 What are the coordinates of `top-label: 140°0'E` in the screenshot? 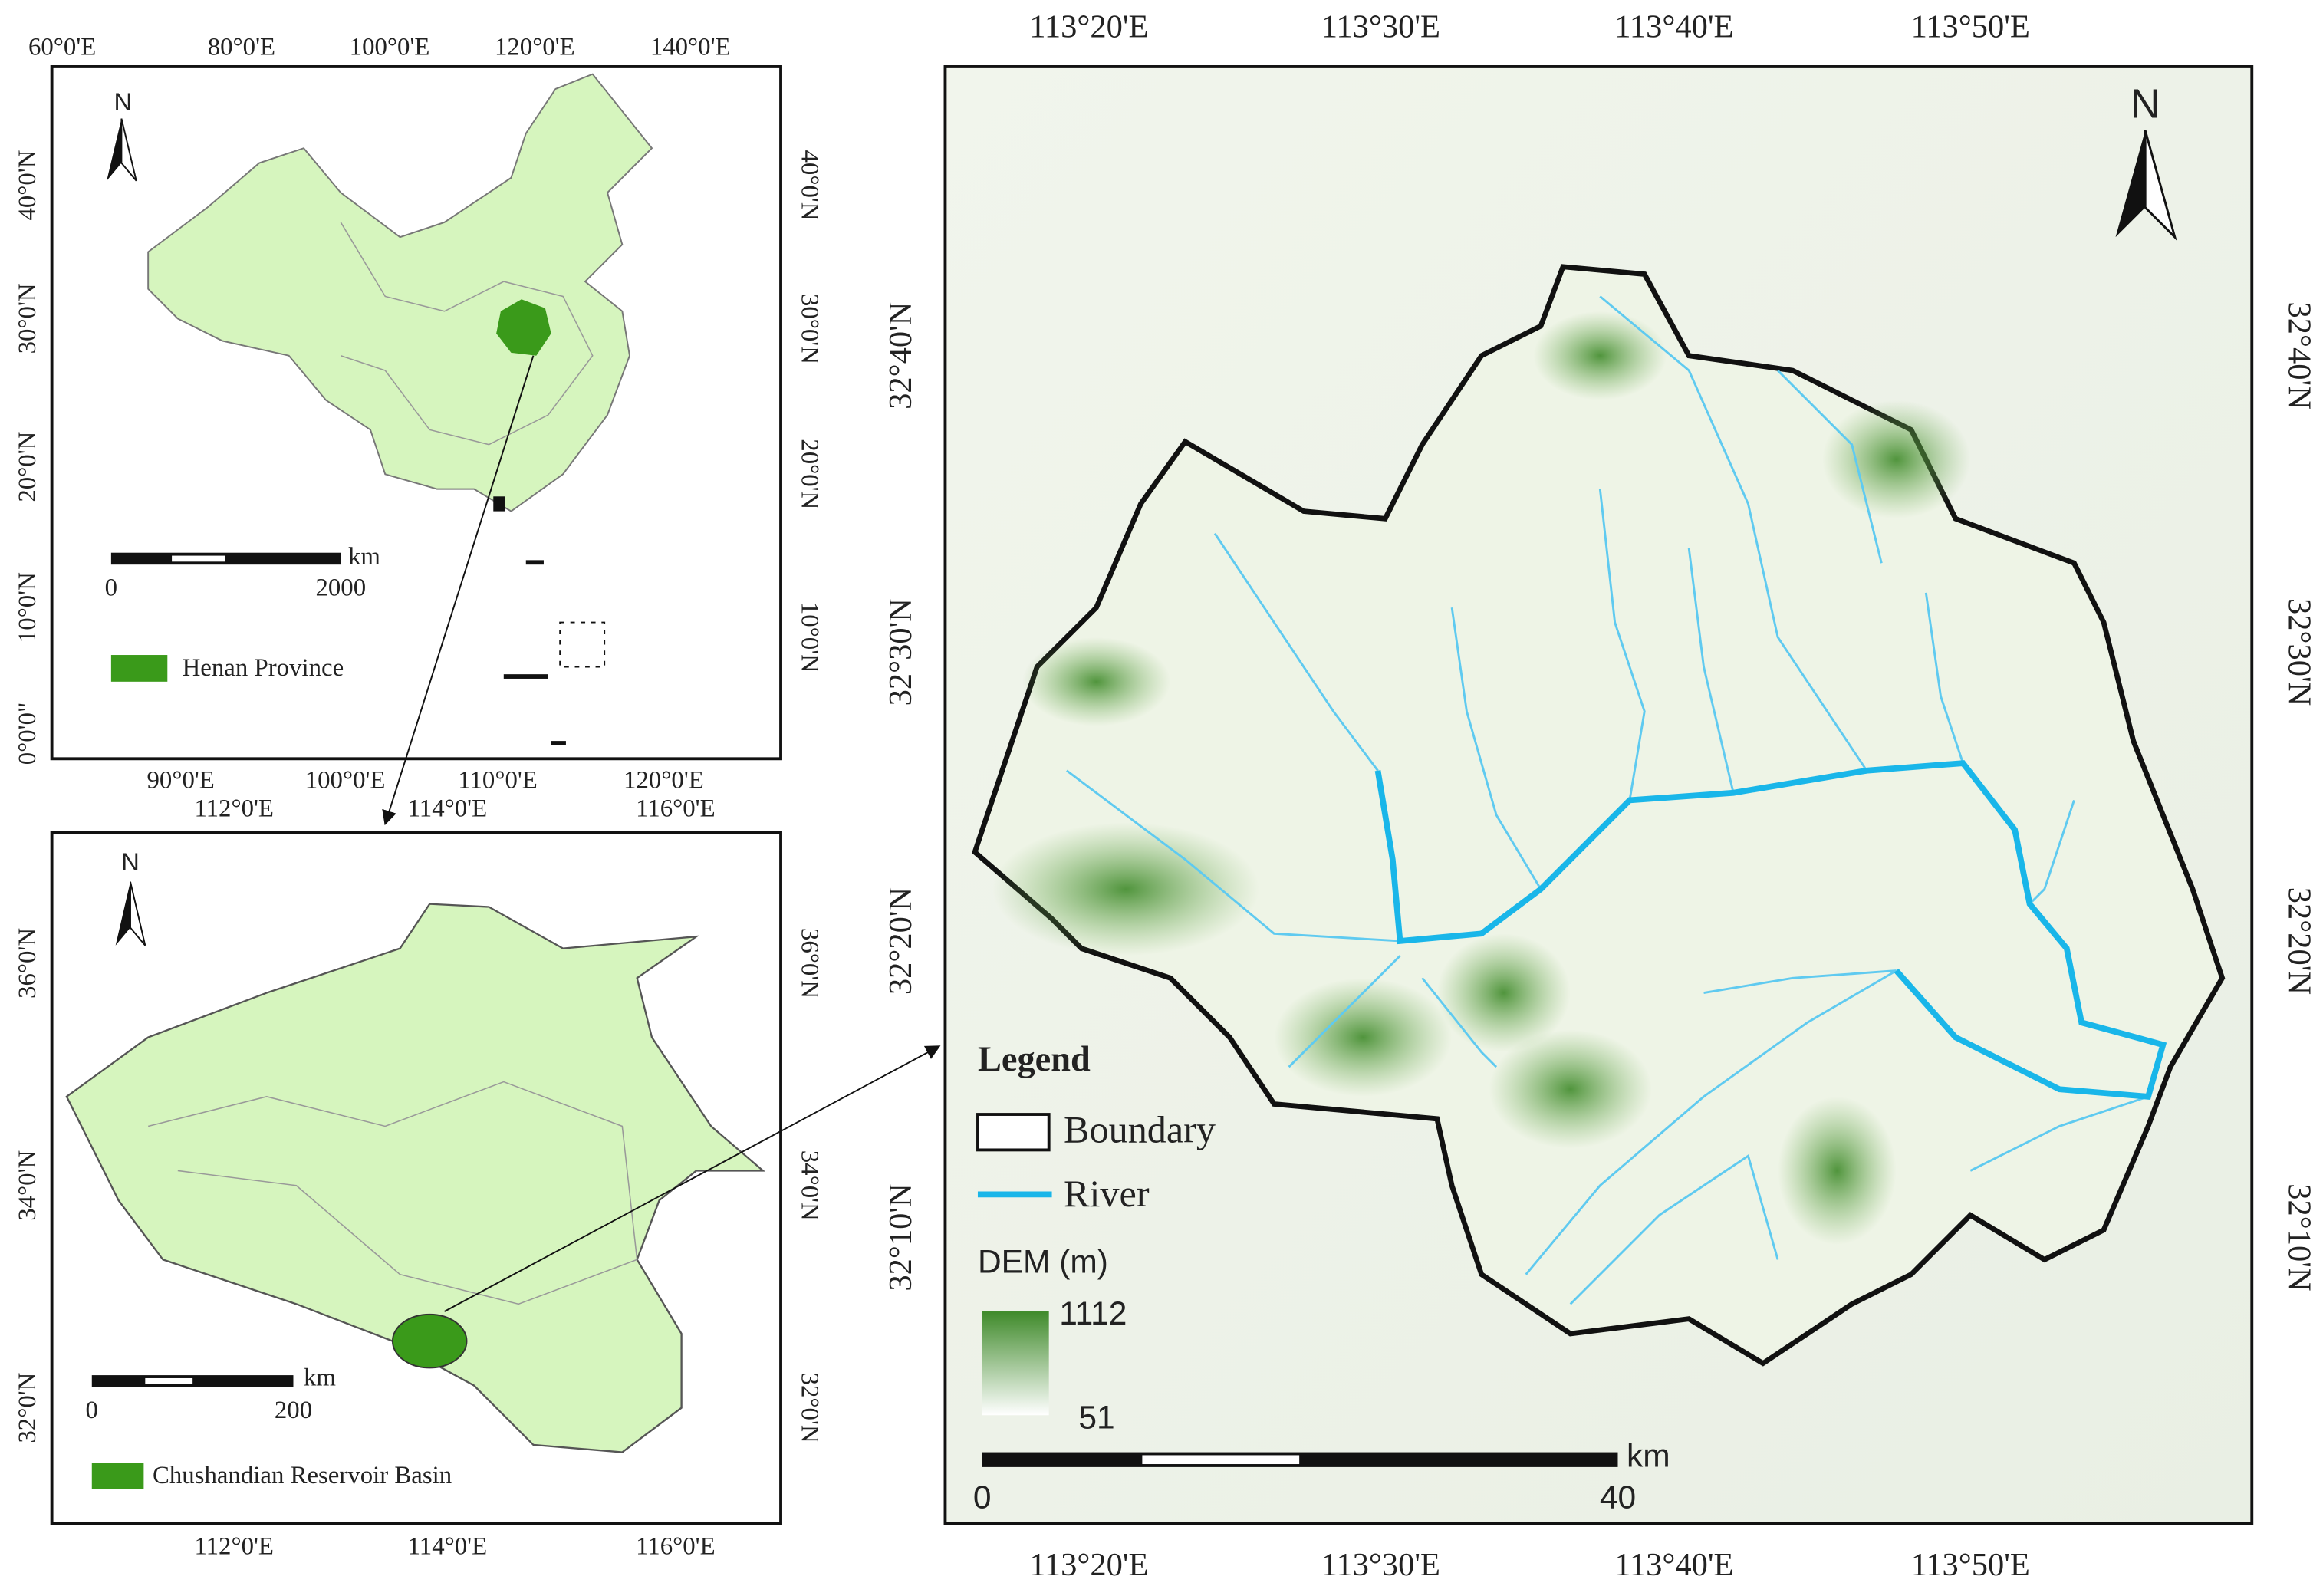 It's located at (690, 47).